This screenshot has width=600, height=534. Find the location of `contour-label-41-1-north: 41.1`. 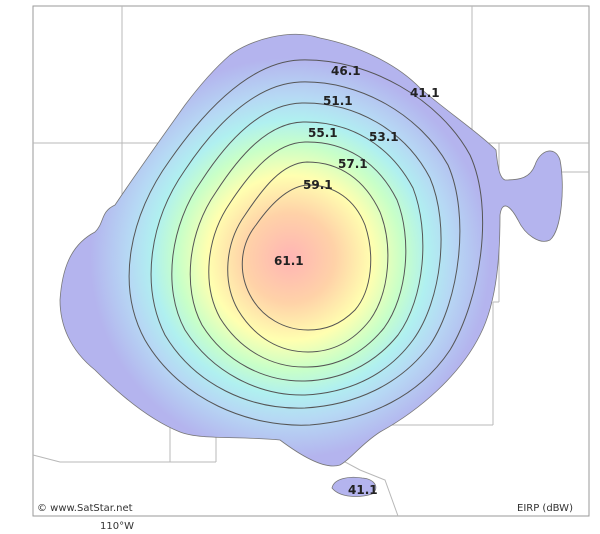

contour-label-41-1-north: 41.1 is located at coordinates (425, 93).